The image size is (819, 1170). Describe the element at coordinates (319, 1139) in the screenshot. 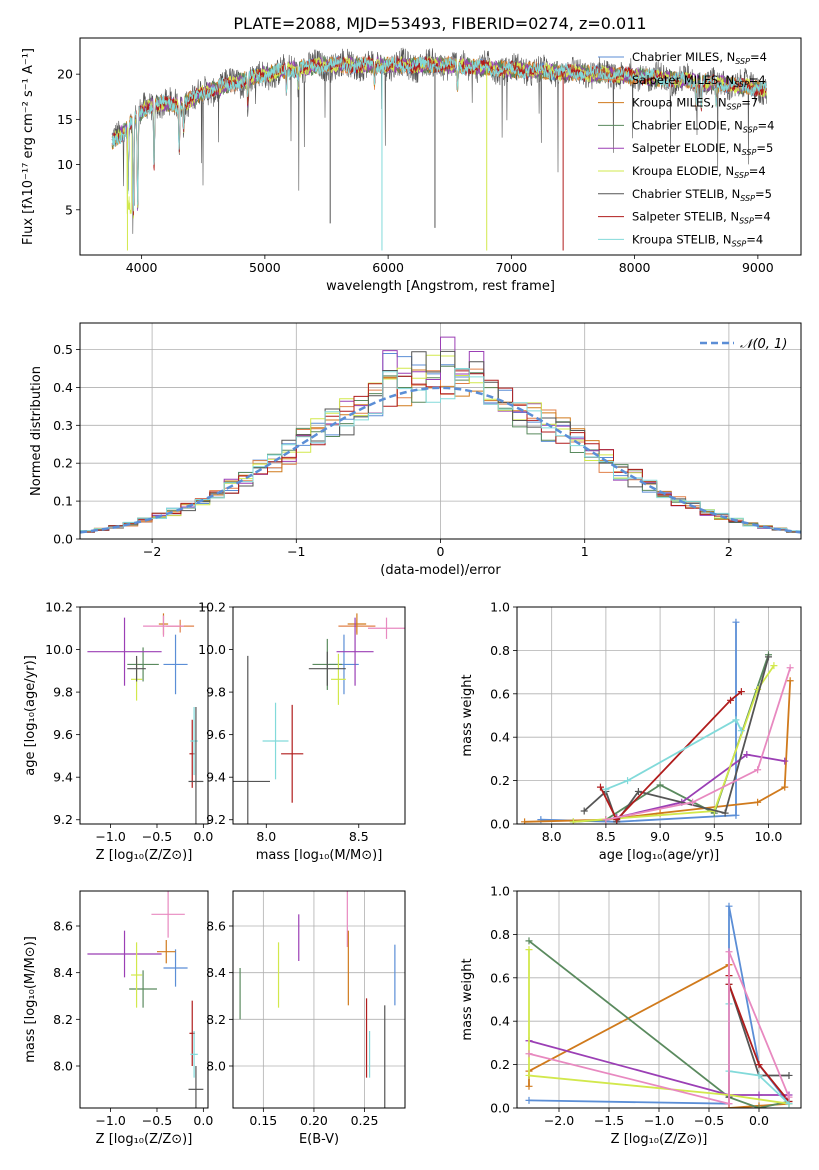

I see `x-axis-label: E(B-V)` at that location.